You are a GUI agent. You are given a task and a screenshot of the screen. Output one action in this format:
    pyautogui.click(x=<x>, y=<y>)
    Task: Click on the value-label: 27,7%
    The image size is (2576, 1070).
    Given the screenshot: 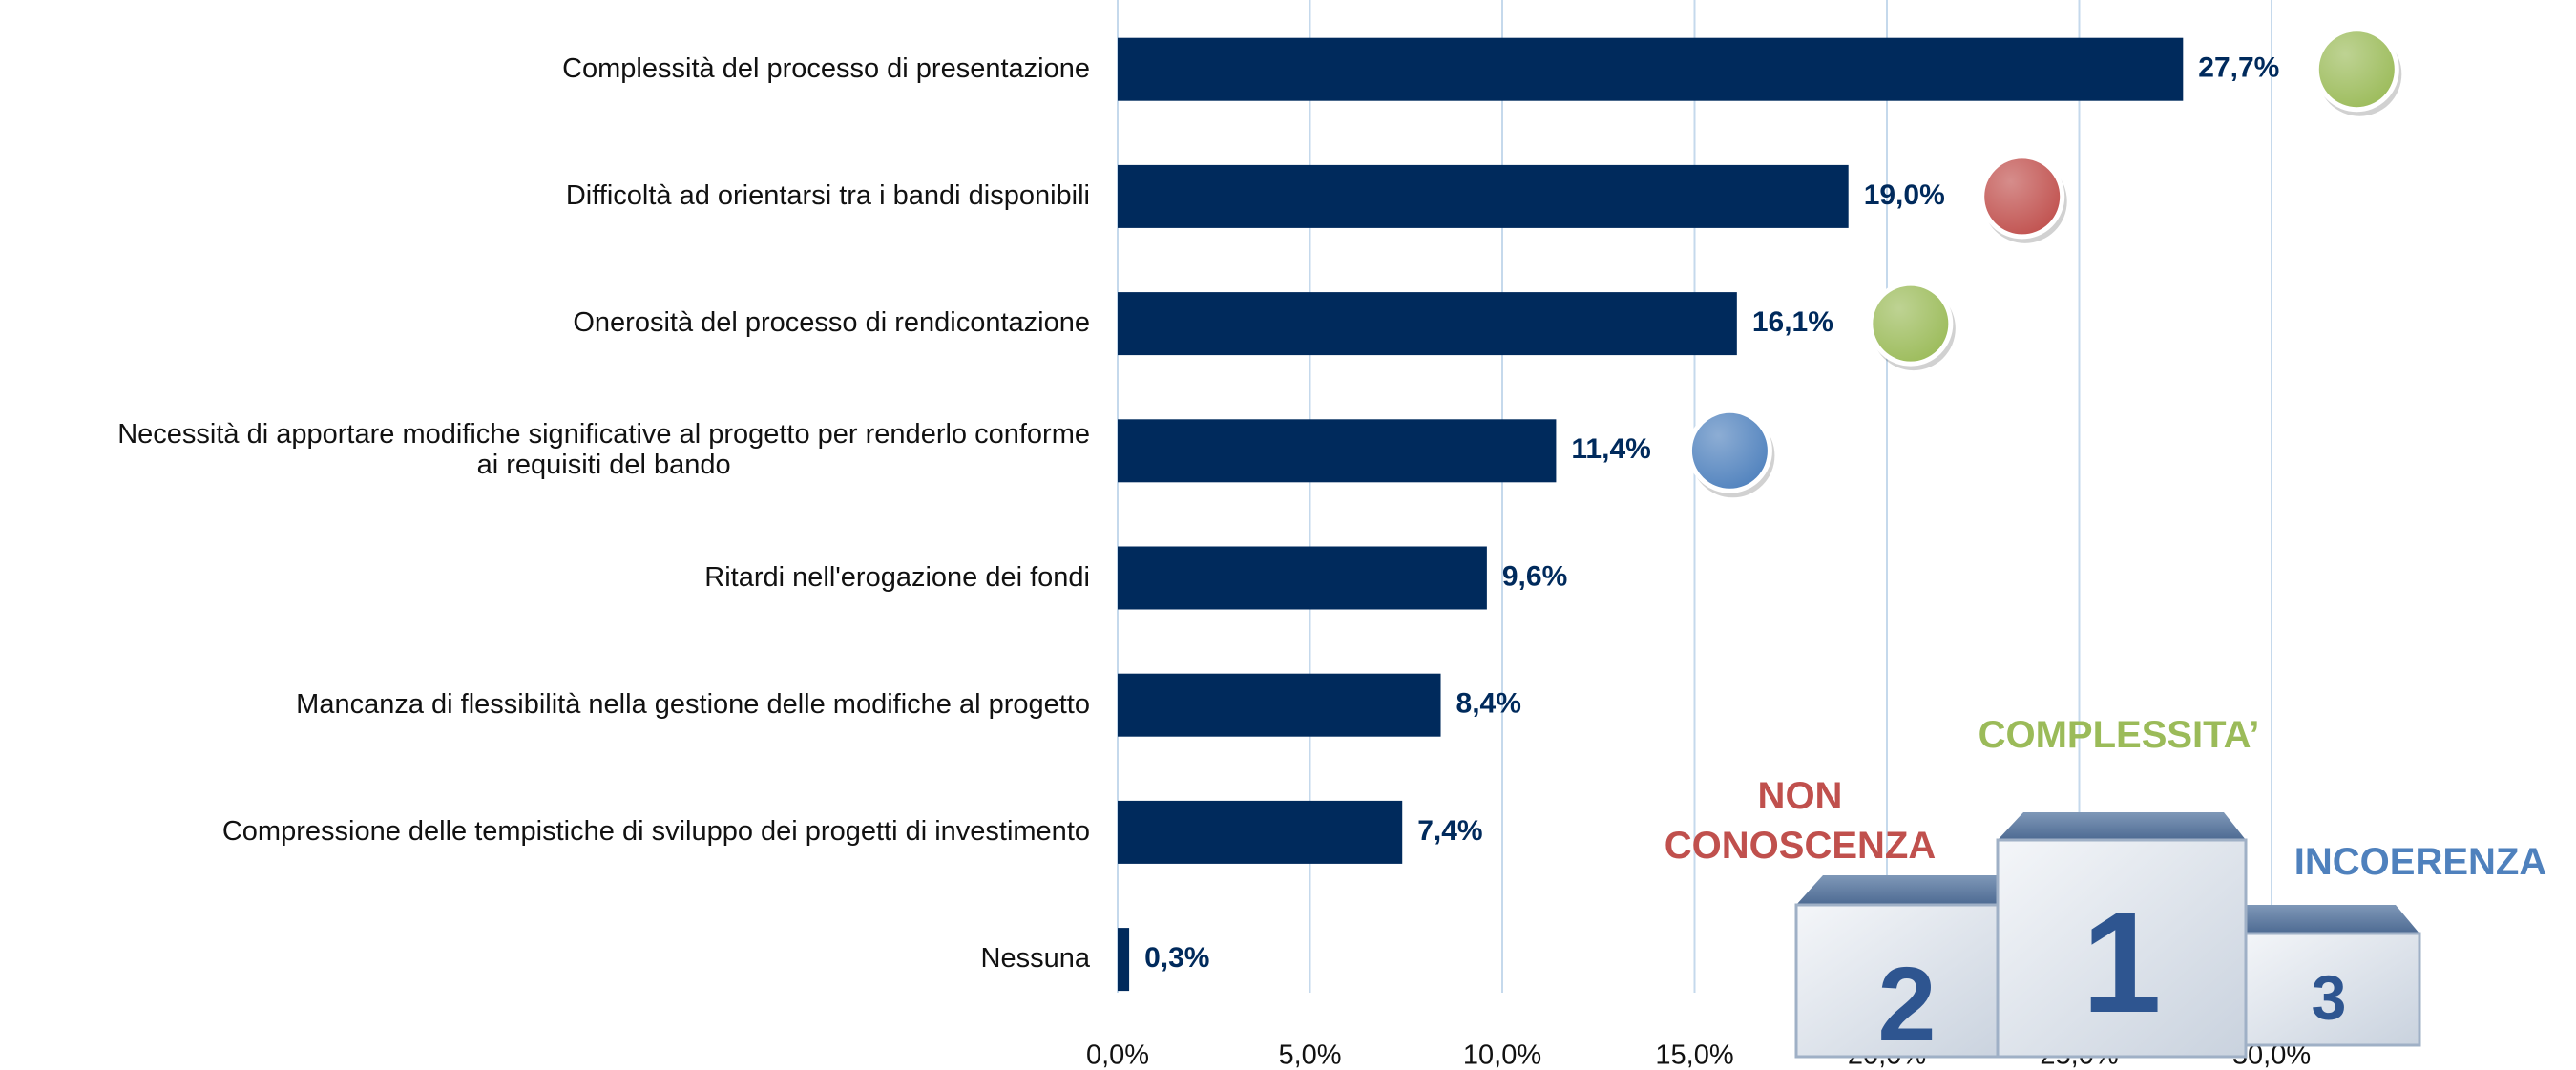 What is the action you would take?
    pyautogui.click(x=2238, y=68)
    